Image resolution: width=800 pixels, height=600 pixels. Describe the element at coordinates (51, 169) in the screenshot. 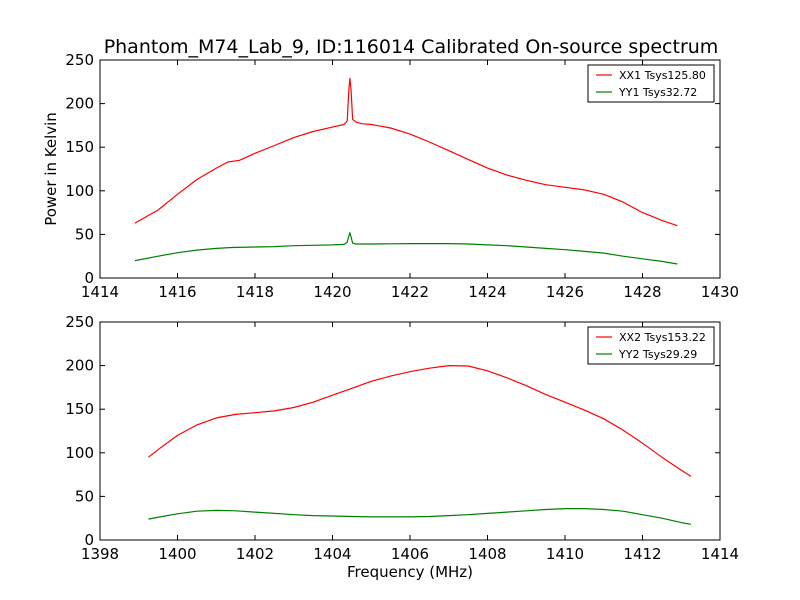

I see `y-axis-label: Power in Kelvin` at that location.